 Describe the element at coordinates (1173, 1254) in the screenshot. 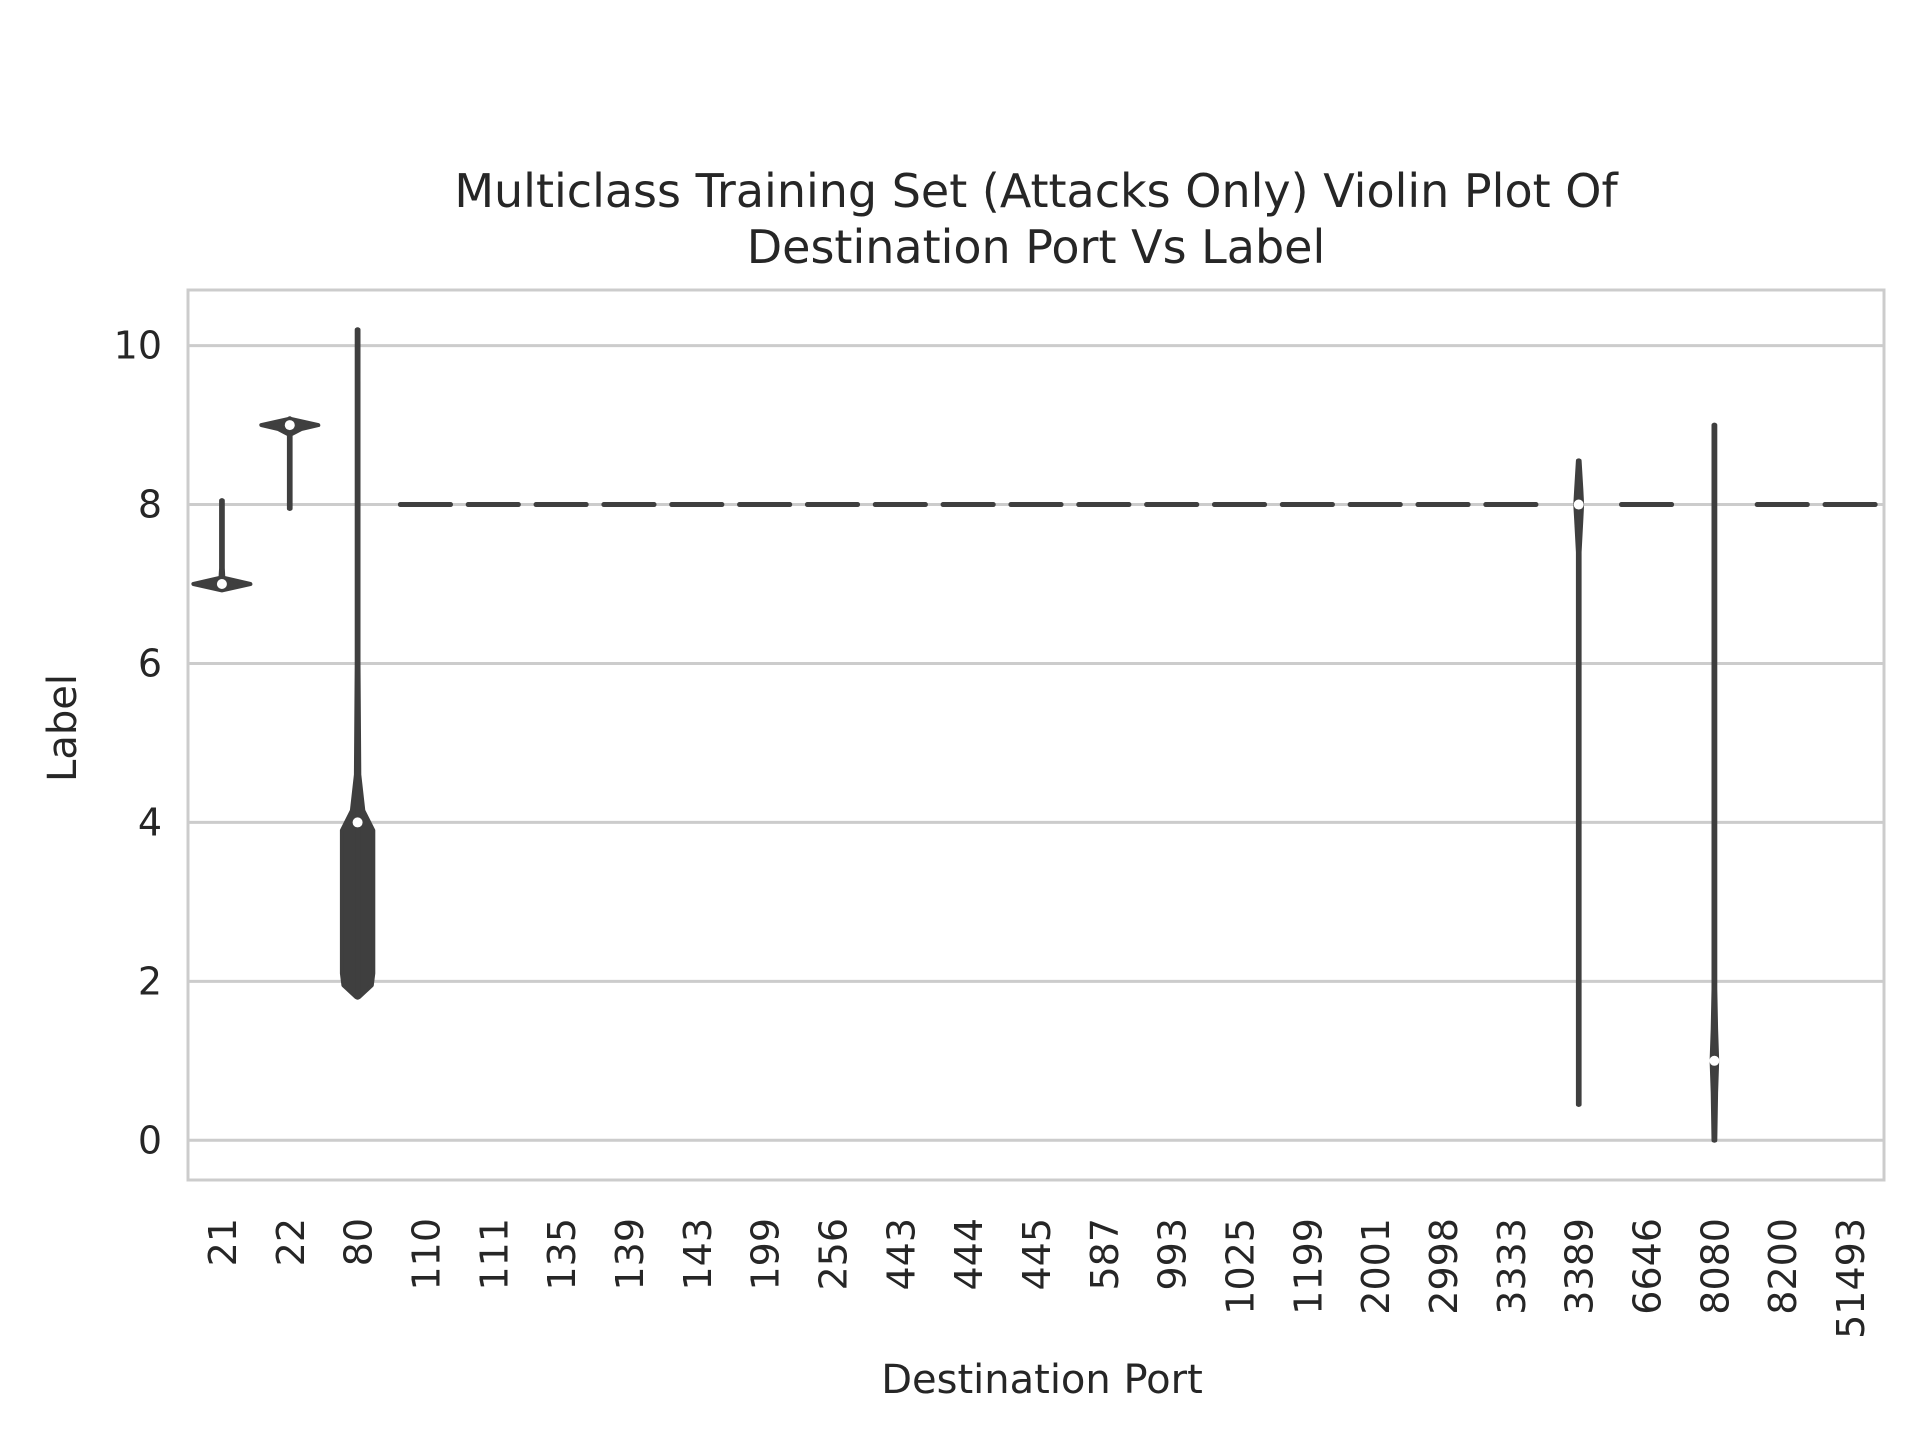

I see `x-tick-label-993: 993` at that location.